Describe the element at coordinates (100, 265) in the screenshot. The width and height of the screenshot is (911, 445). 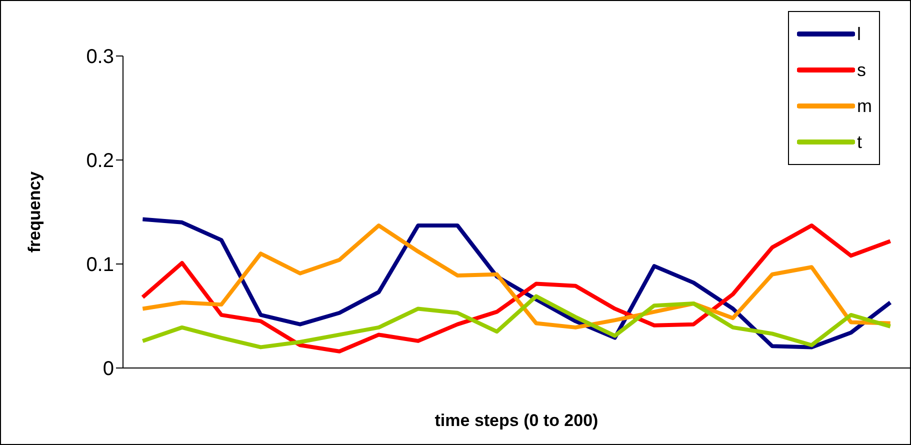
I see `y-tick-label: 0.1` at that location.